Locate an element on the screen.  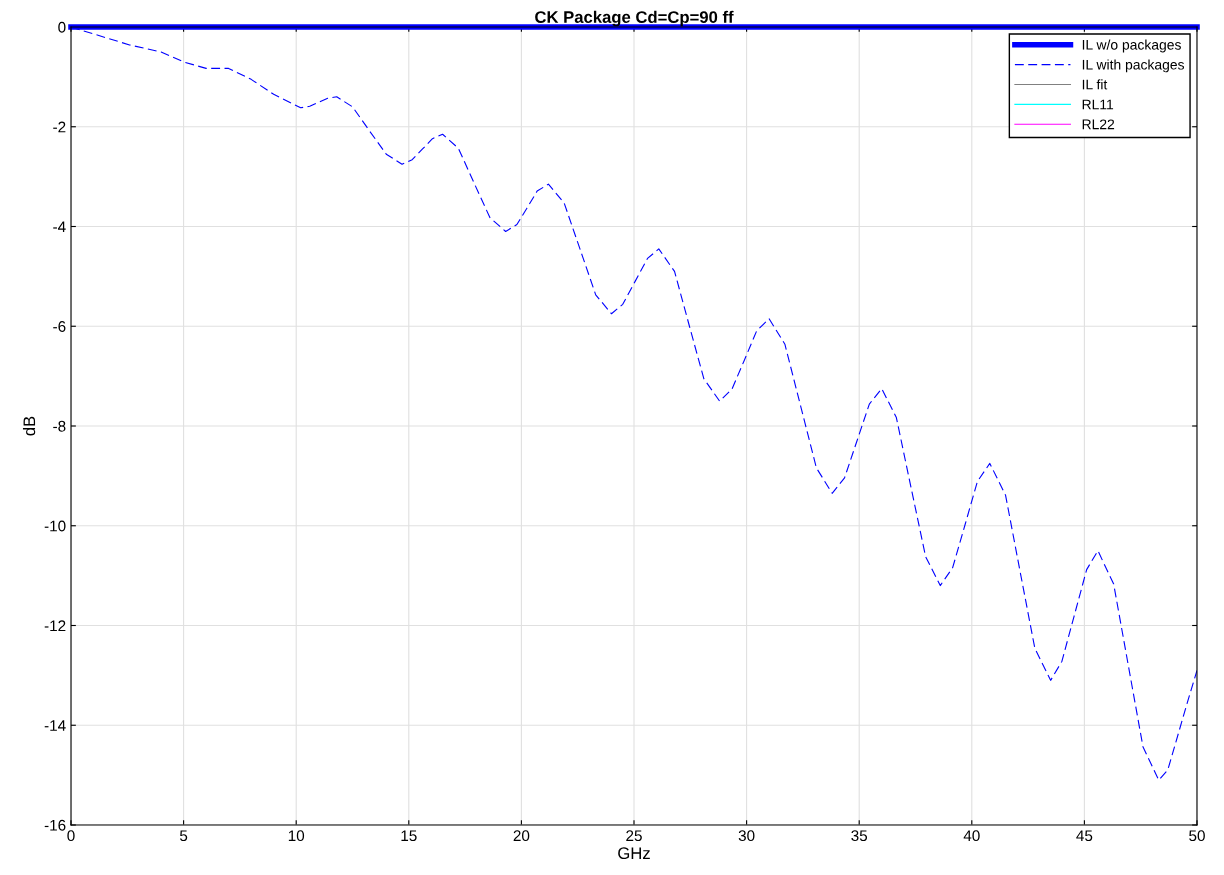
x-tick-label: 10 is located at coordinates (296, 836).